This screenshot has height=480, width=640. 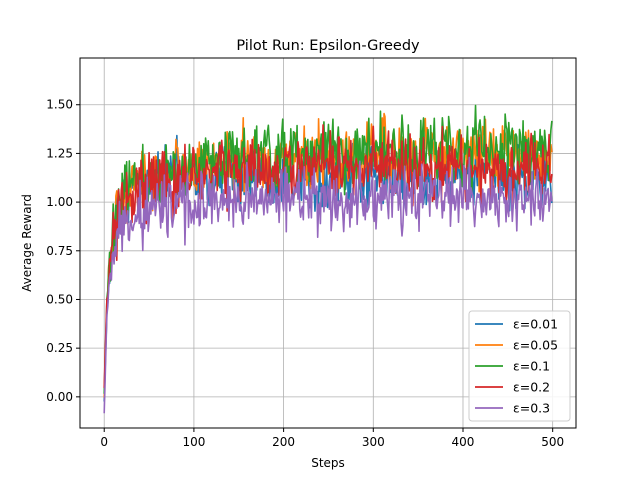 I want to click on y-tick-label: 0.50, so click(x=59, y=299).